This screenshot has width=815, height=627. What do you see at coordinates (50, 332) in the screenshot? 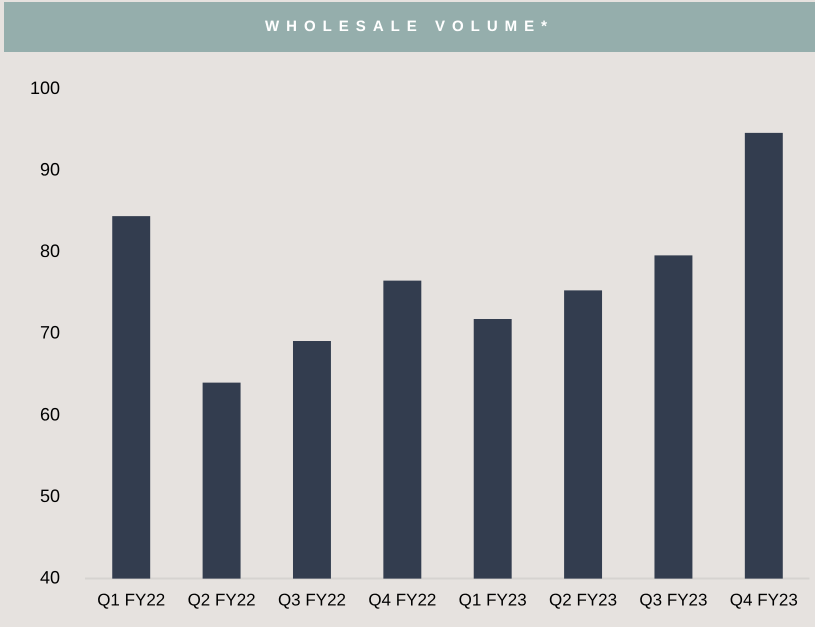
I see `y-tick-label: 70` at bounding box center [50, 332].